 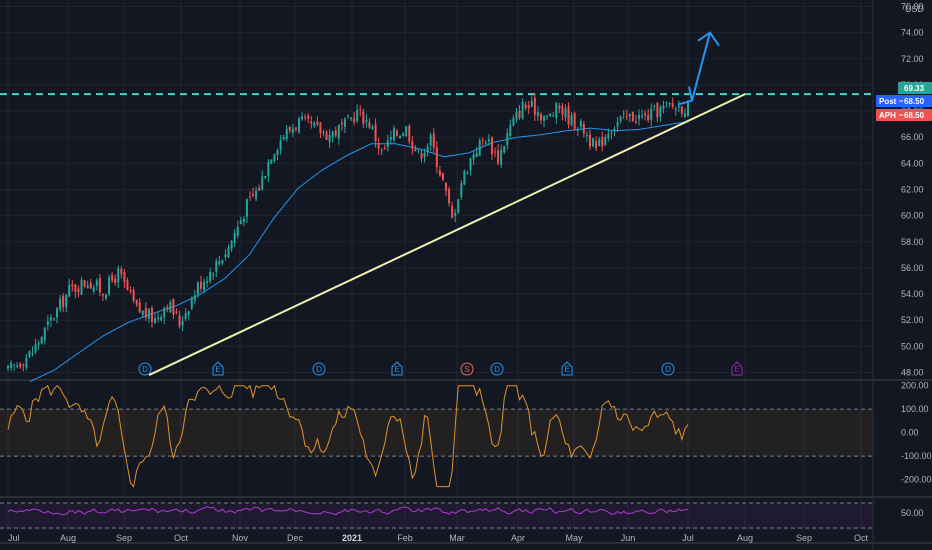 I want to click on time-tick-label: 2021, so click(x=352, y=538).